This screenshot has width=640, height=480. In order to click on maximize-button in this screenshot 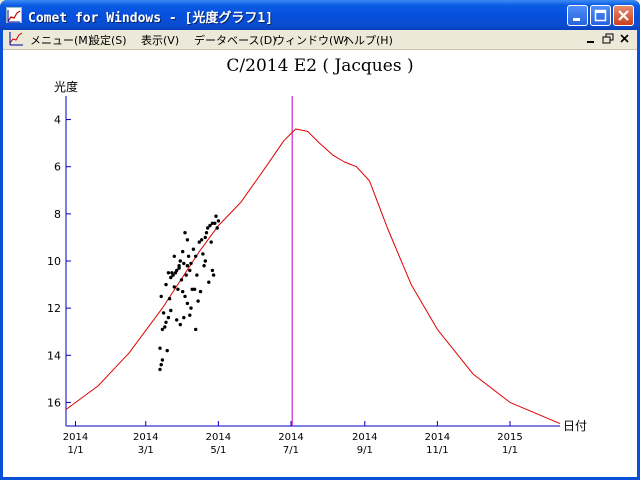, I will do `click(600, 15)`.